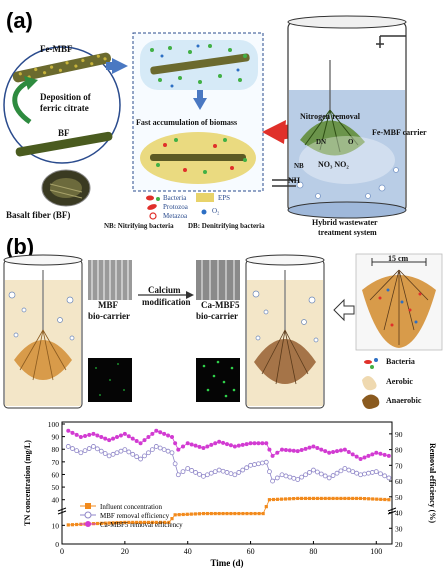 The image size is (444, 569). I want to click on anaerobic-legend-icon, so click(371, 401).